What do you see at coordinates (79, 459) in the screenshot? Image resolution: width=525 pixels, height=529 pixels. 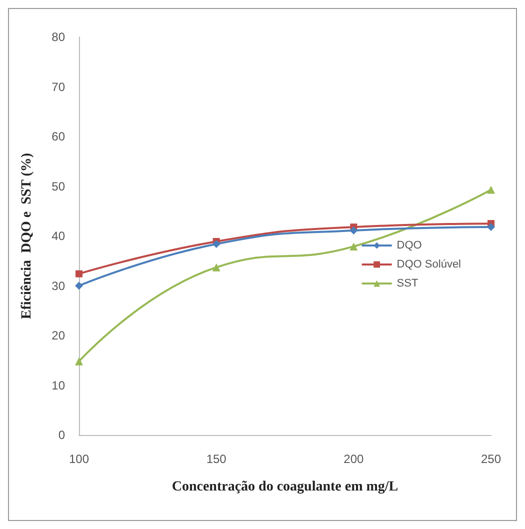 I see `x-tick-label: 100` at bounding box center [79, 459].